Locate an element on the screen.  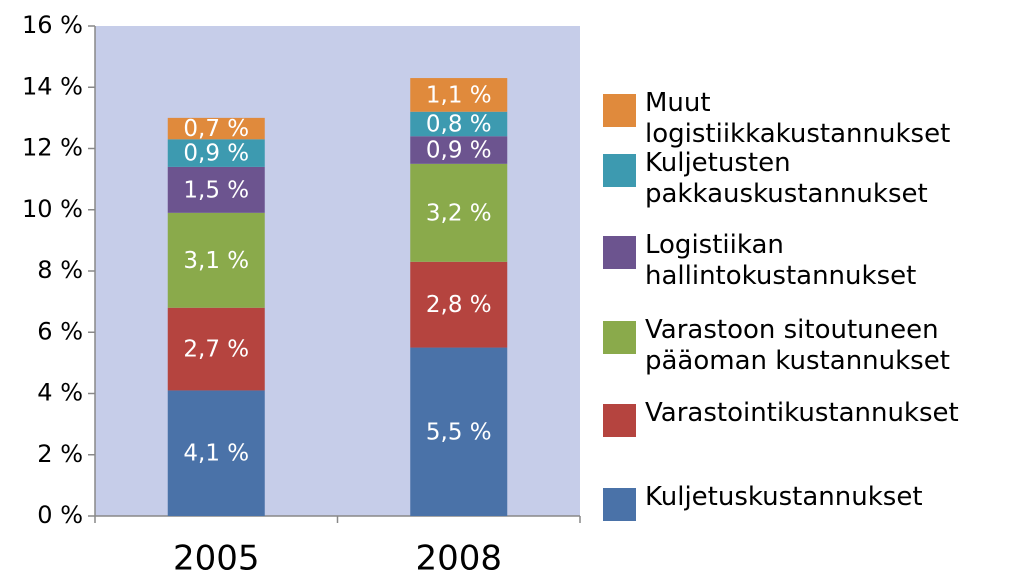
data-label: 1,5 % is located at coordinates (216, 190).